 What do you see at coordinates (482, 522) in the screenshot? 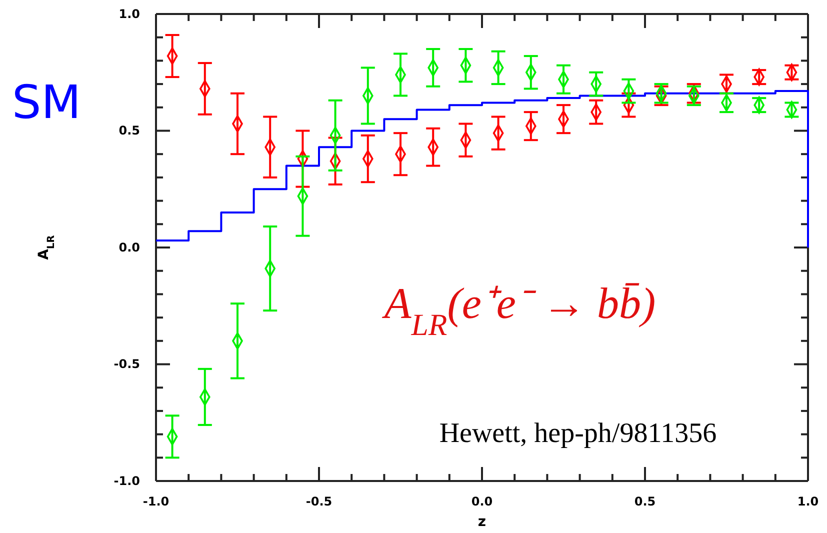
I see `x-axis-title: z` at bounding box center [482, 522].